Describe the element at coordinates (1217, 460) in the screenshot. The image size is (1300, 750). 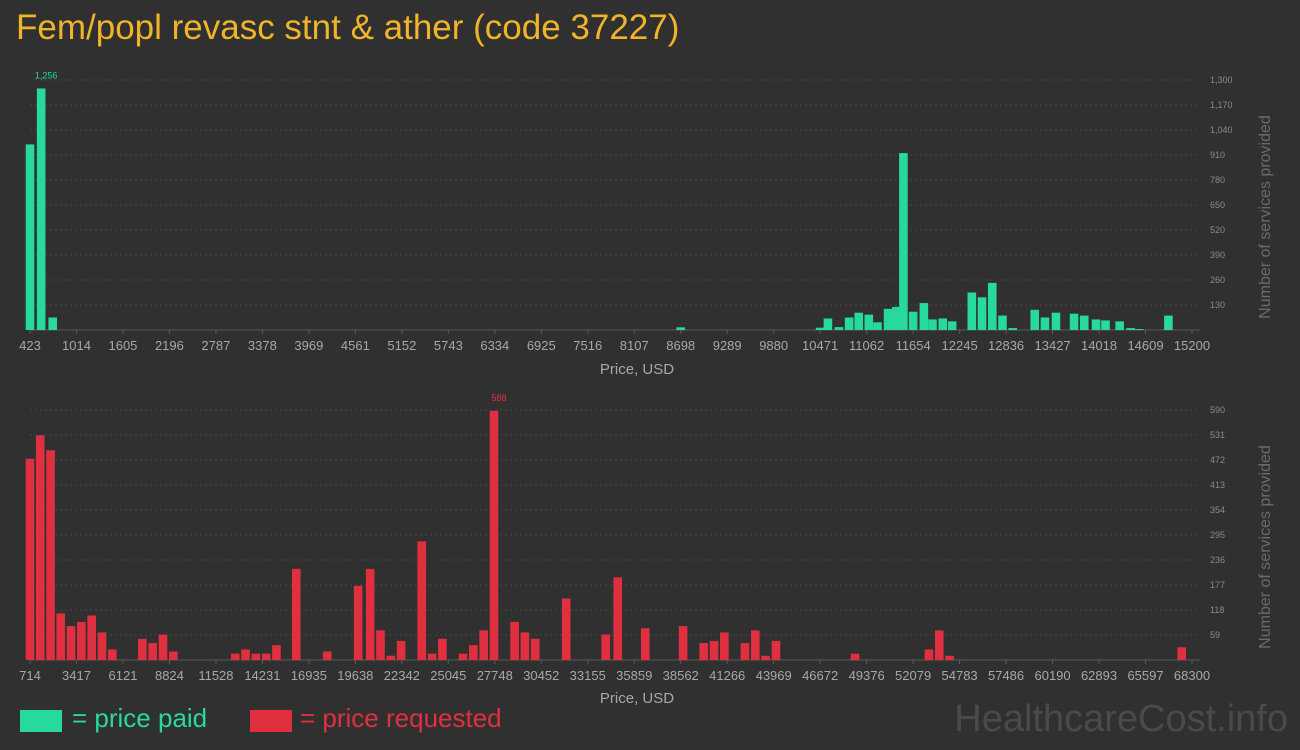
I see `y-tick-label-requested: 472` at that location.